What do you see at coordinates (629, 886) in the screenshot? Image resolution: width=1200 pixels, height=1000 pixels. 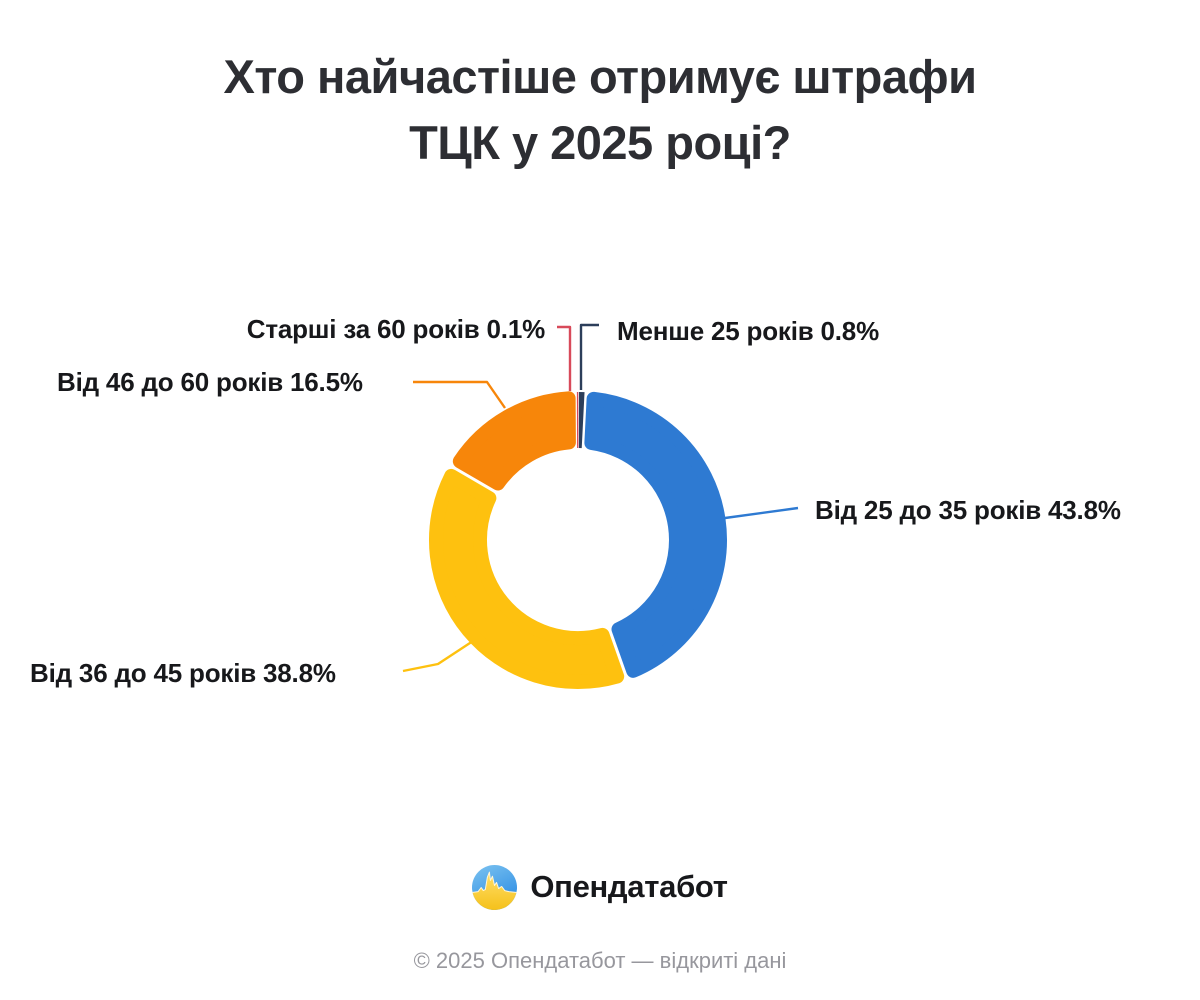 I see `brand-name: Опендатабот` at bounding box center [629, 886].